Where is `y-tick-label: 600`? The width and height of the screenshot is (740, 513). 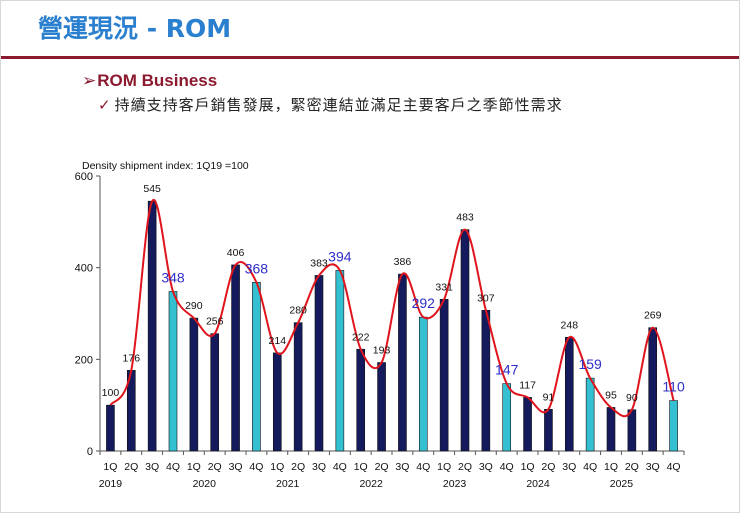
y-tick-label: 600 is located at coordinates (84, 177).